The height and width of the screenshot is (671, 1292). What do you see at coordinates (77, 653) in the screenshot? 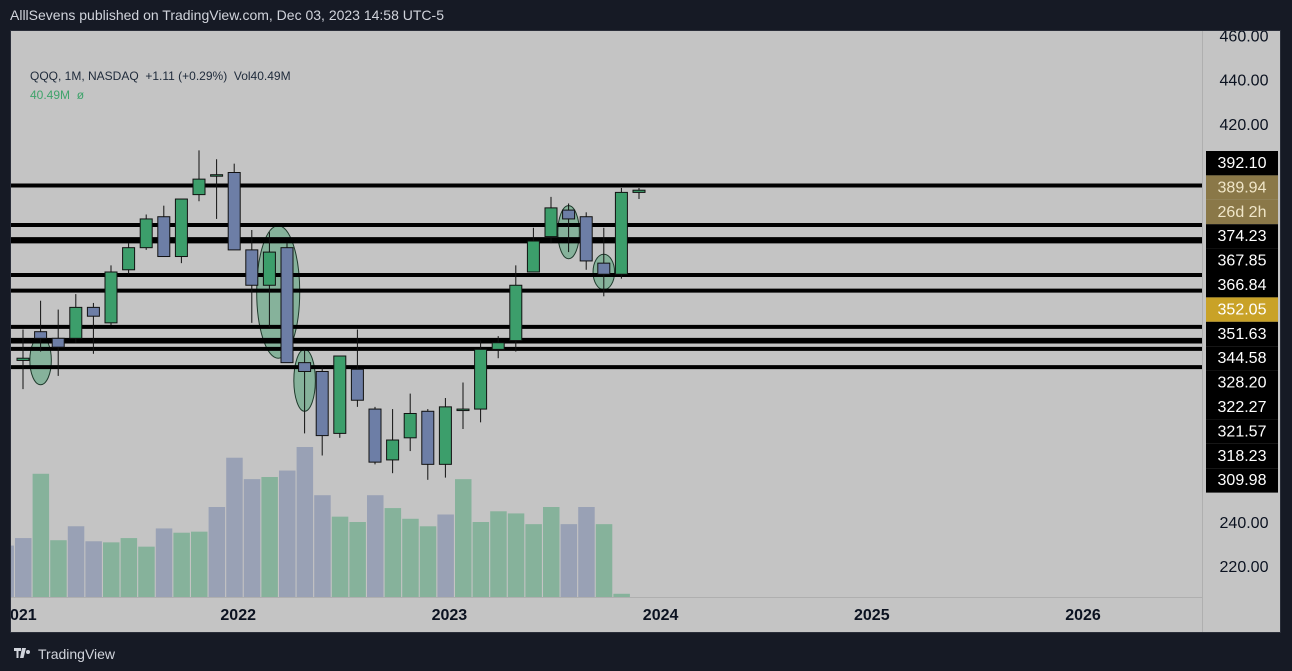
I see `footer-brand: TradingView` at bounding box center [77, 653].